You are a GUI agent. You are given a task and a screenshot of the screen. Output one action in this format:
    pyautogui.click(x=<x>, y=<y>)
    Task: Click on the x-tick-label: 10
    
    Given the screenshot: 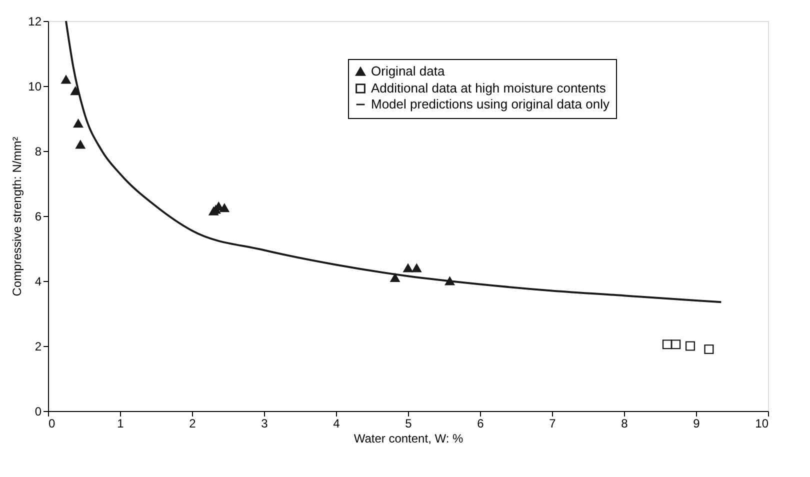 What is the action you would take?
    pyautogui.click(x=762, y=423)
    